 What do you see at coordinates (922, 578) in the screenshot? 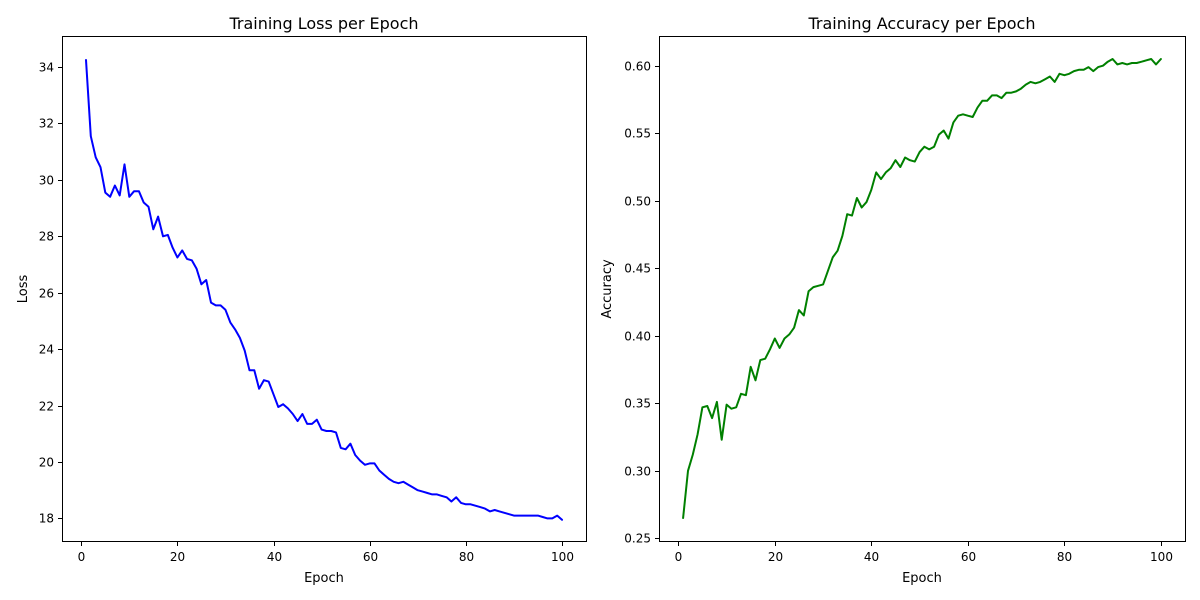
I see `accuracy-x-axis-label: Epoch` at bounding box center [922, 578].